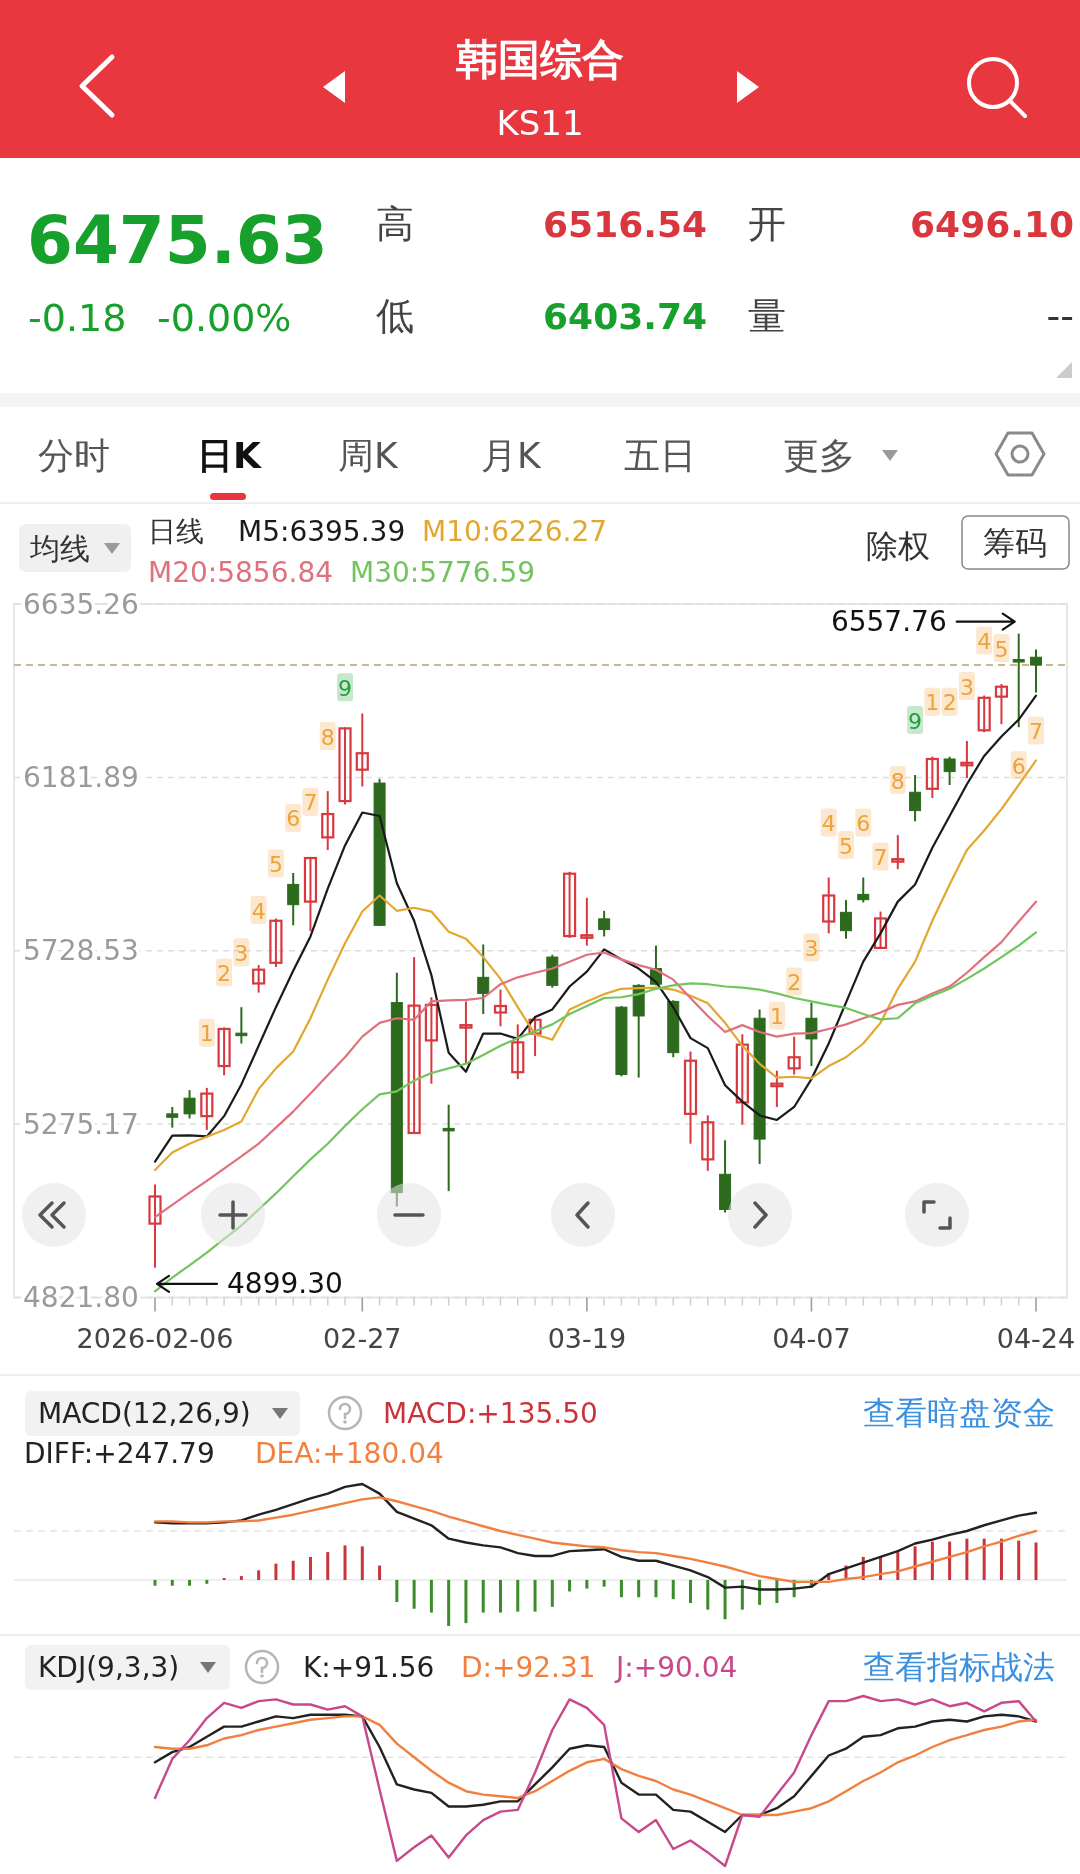 The image size is (1080, 1874). What do you see at coordinates (625, 316) in the screenshot?
I see `text: 6403.74` at bounding box center [625, 316].